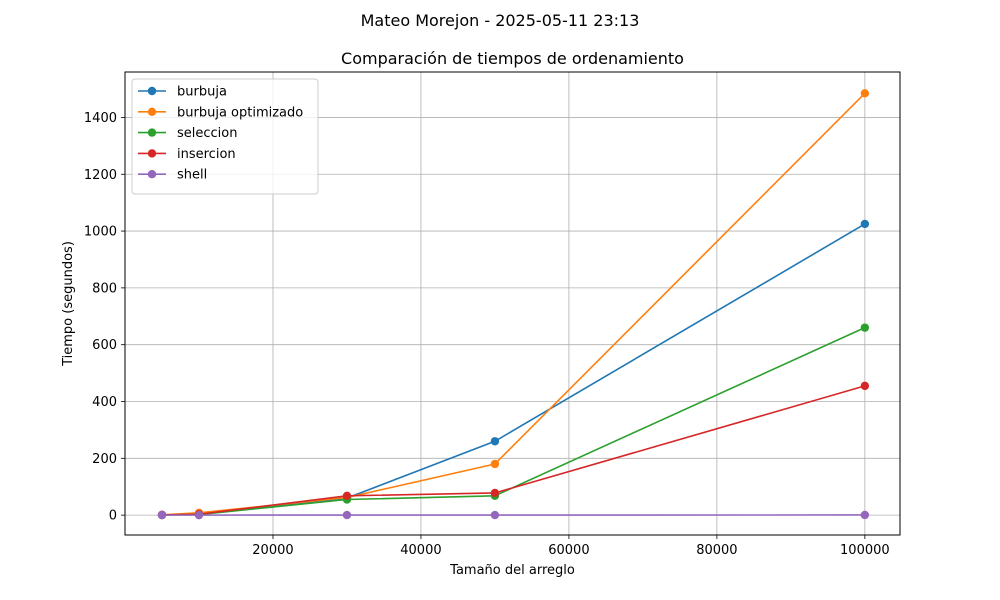 The height and width of the screenshot is (600, 1000). Describe the element at coordinates (100, 232) in the screenshot. I see `y-tick-label: 1000` at that location.